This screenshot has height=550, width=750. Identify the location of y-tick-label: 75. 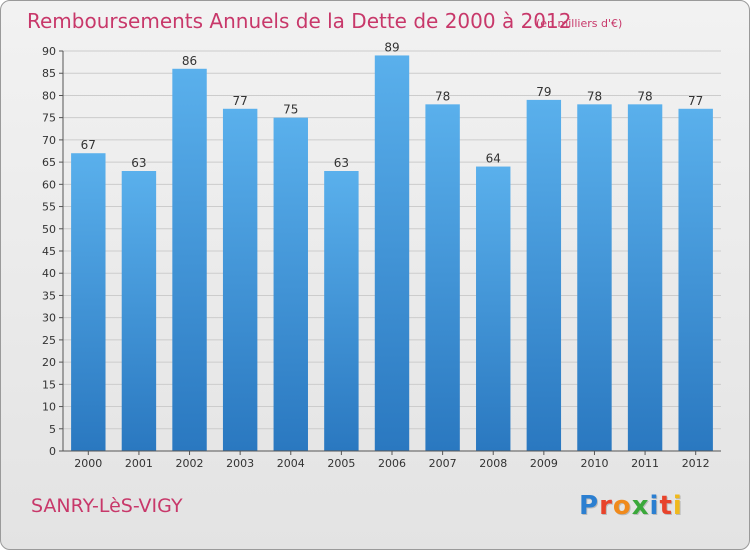
(49, 118).